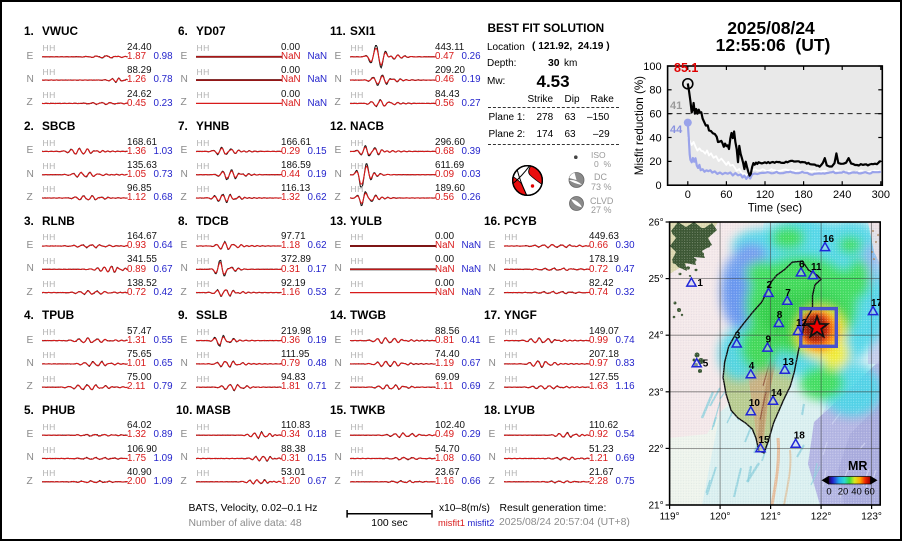  What do you see at coordinates (655, 506) in the screenshot?
I see `svg-text: 21°` at bounding box center [655, 506].